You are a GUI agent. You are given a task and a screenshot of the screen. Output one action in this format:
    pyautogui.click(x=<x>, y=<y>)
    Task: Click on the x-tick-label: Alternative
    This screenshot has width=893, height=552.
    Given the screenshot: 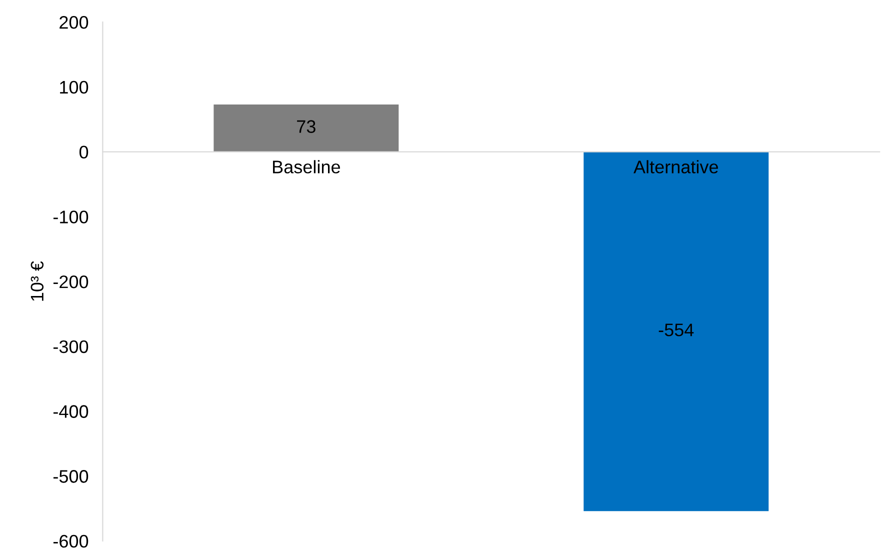 What is the action you would take?
    pyautogui.click(x=676, y=167)
    